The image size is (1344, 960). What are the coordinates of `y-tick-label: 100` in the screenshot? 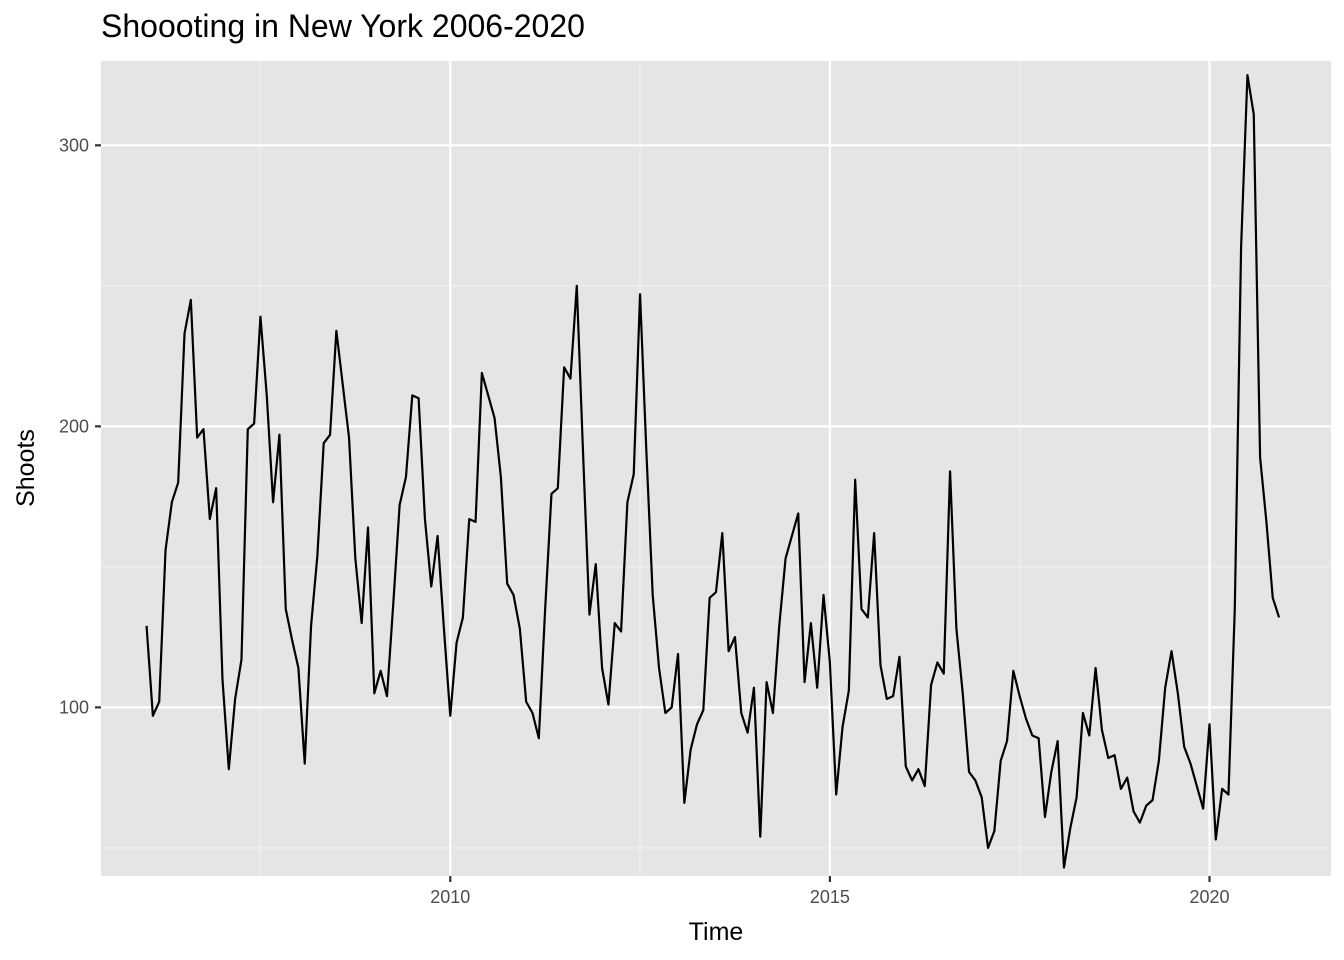 It's located at (74, 707).